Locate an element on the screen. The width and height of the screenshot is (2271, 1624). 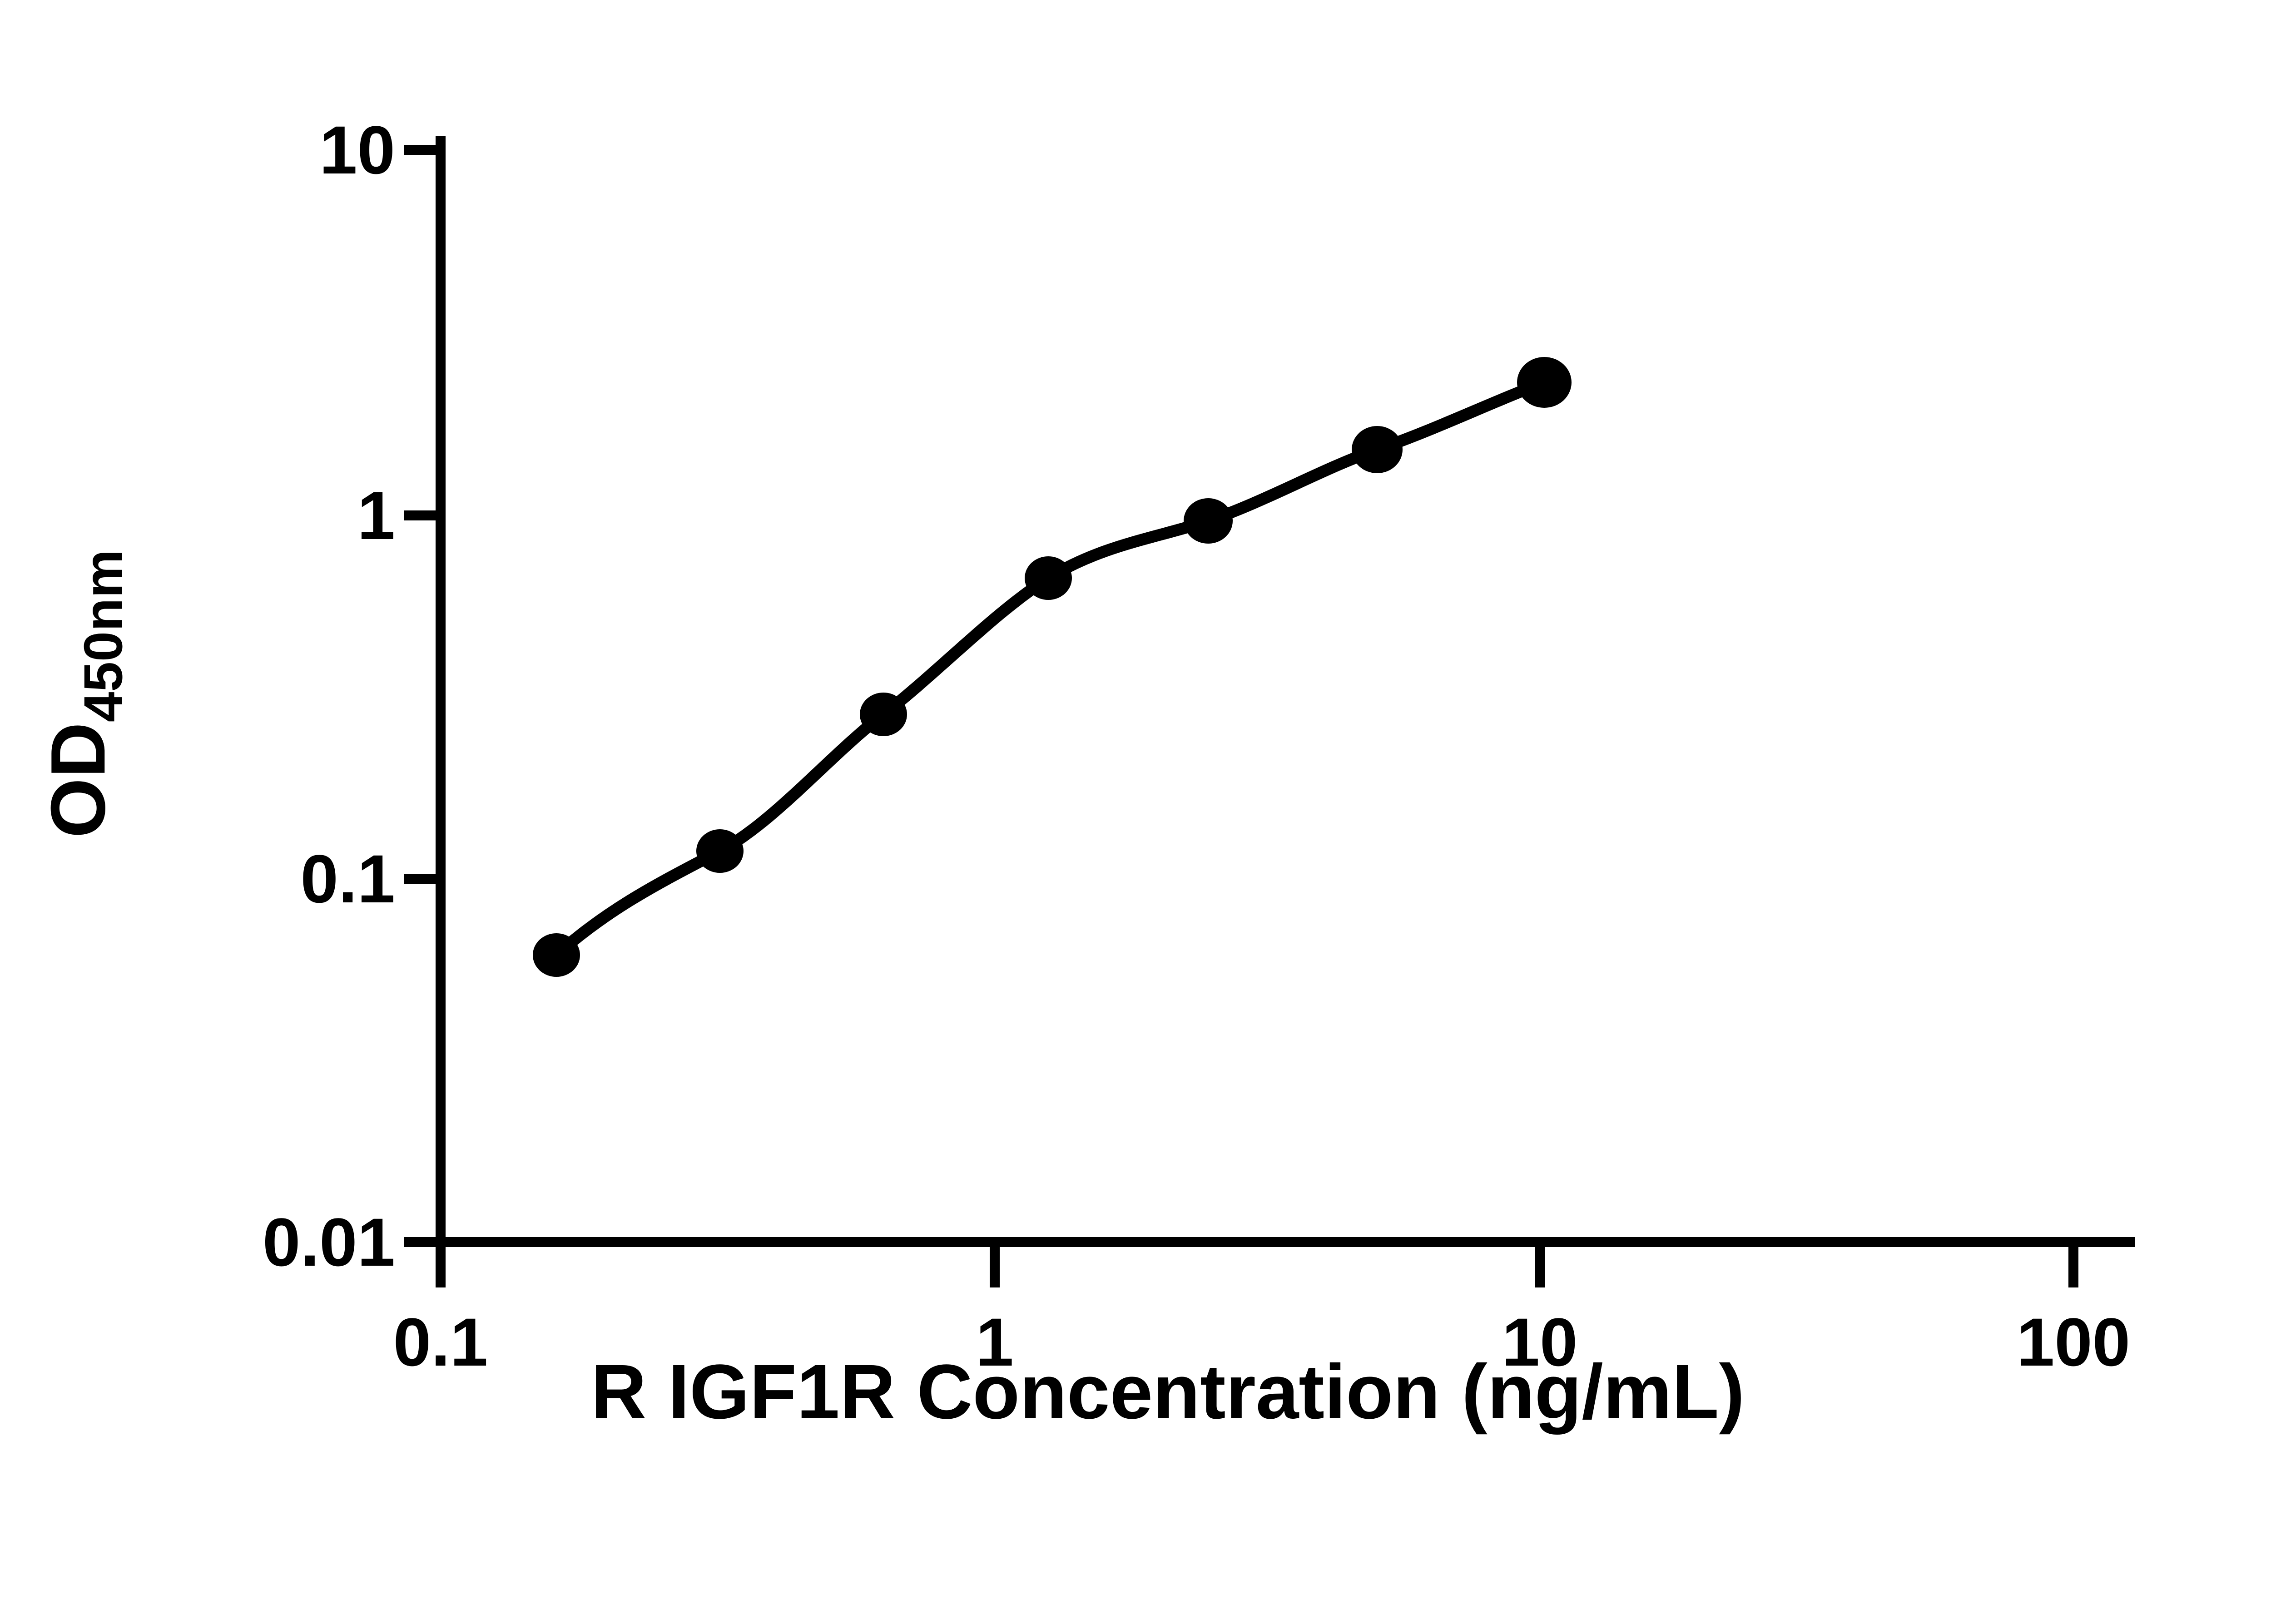
y-axis-title: OD450nm is located at coordinates (91, 694).